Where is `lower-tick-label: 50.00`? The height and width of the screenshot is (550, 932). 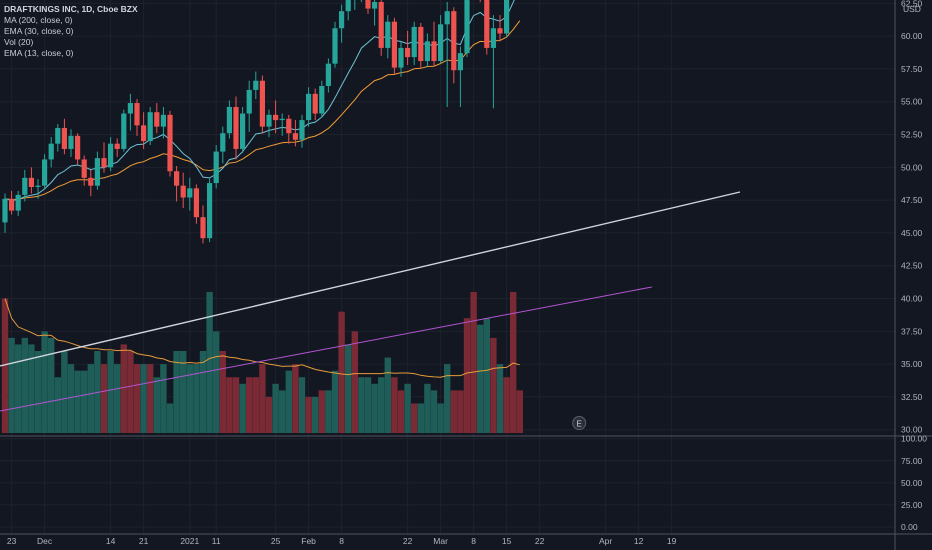 lower-tick-label: 50.00 is located at coordinates (912, 483).